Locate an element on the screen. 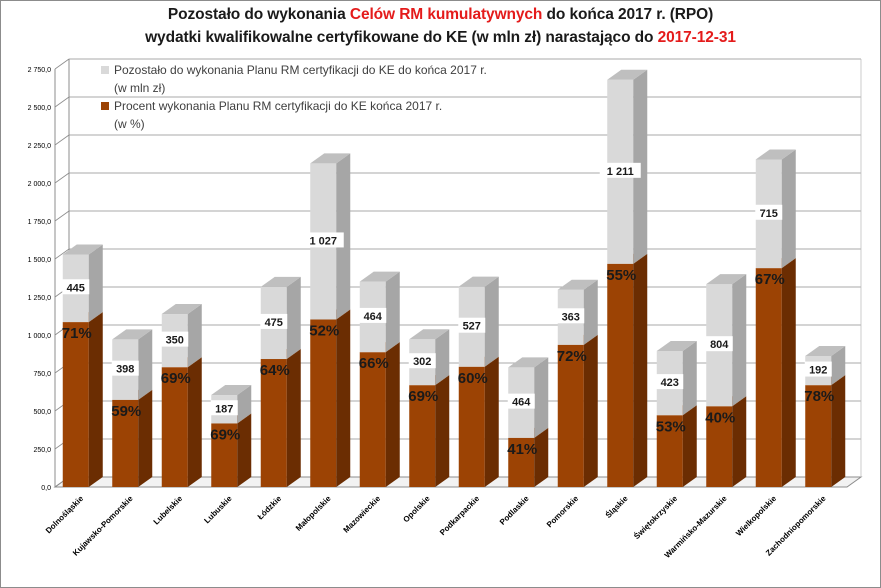 The width and height of the screenshot is (881, 588). category-label: Podlaskie is located at coordinates (514, 510).